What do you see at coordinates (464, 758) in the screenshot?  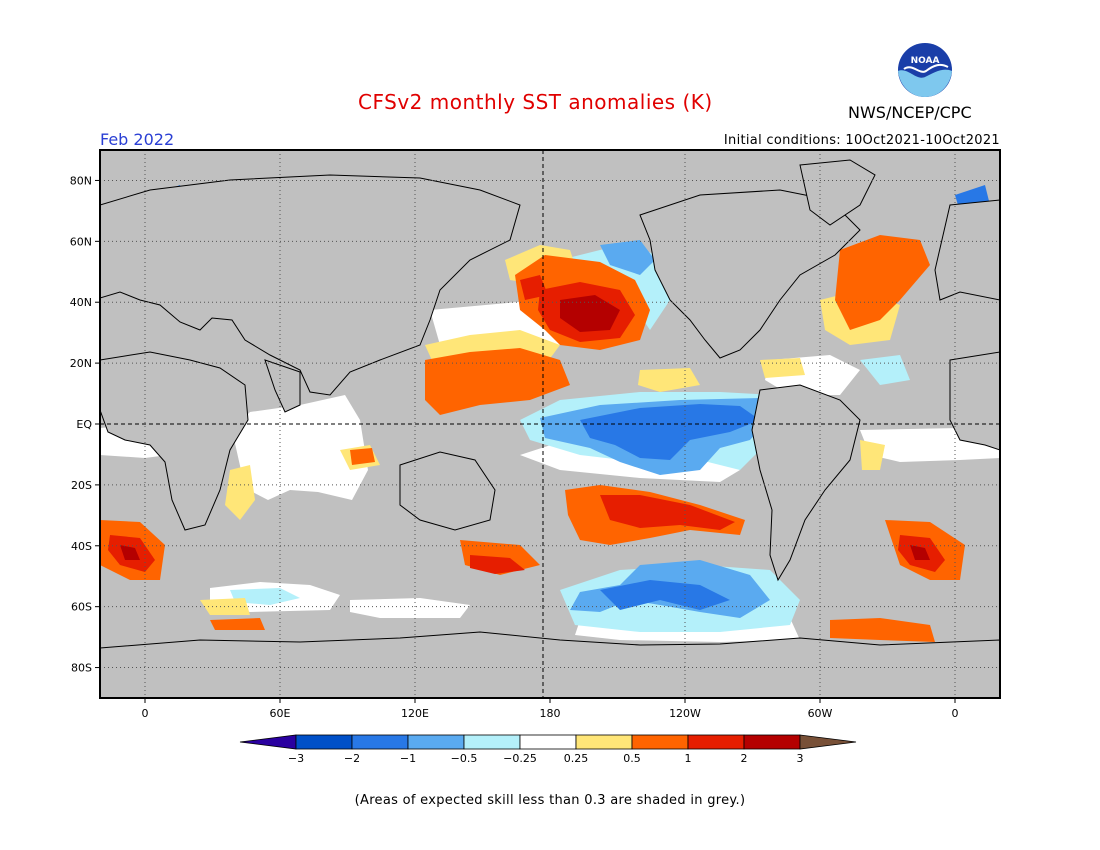 I see `colorbar-tick-label: −0.5` at bounding box center [464, 758].